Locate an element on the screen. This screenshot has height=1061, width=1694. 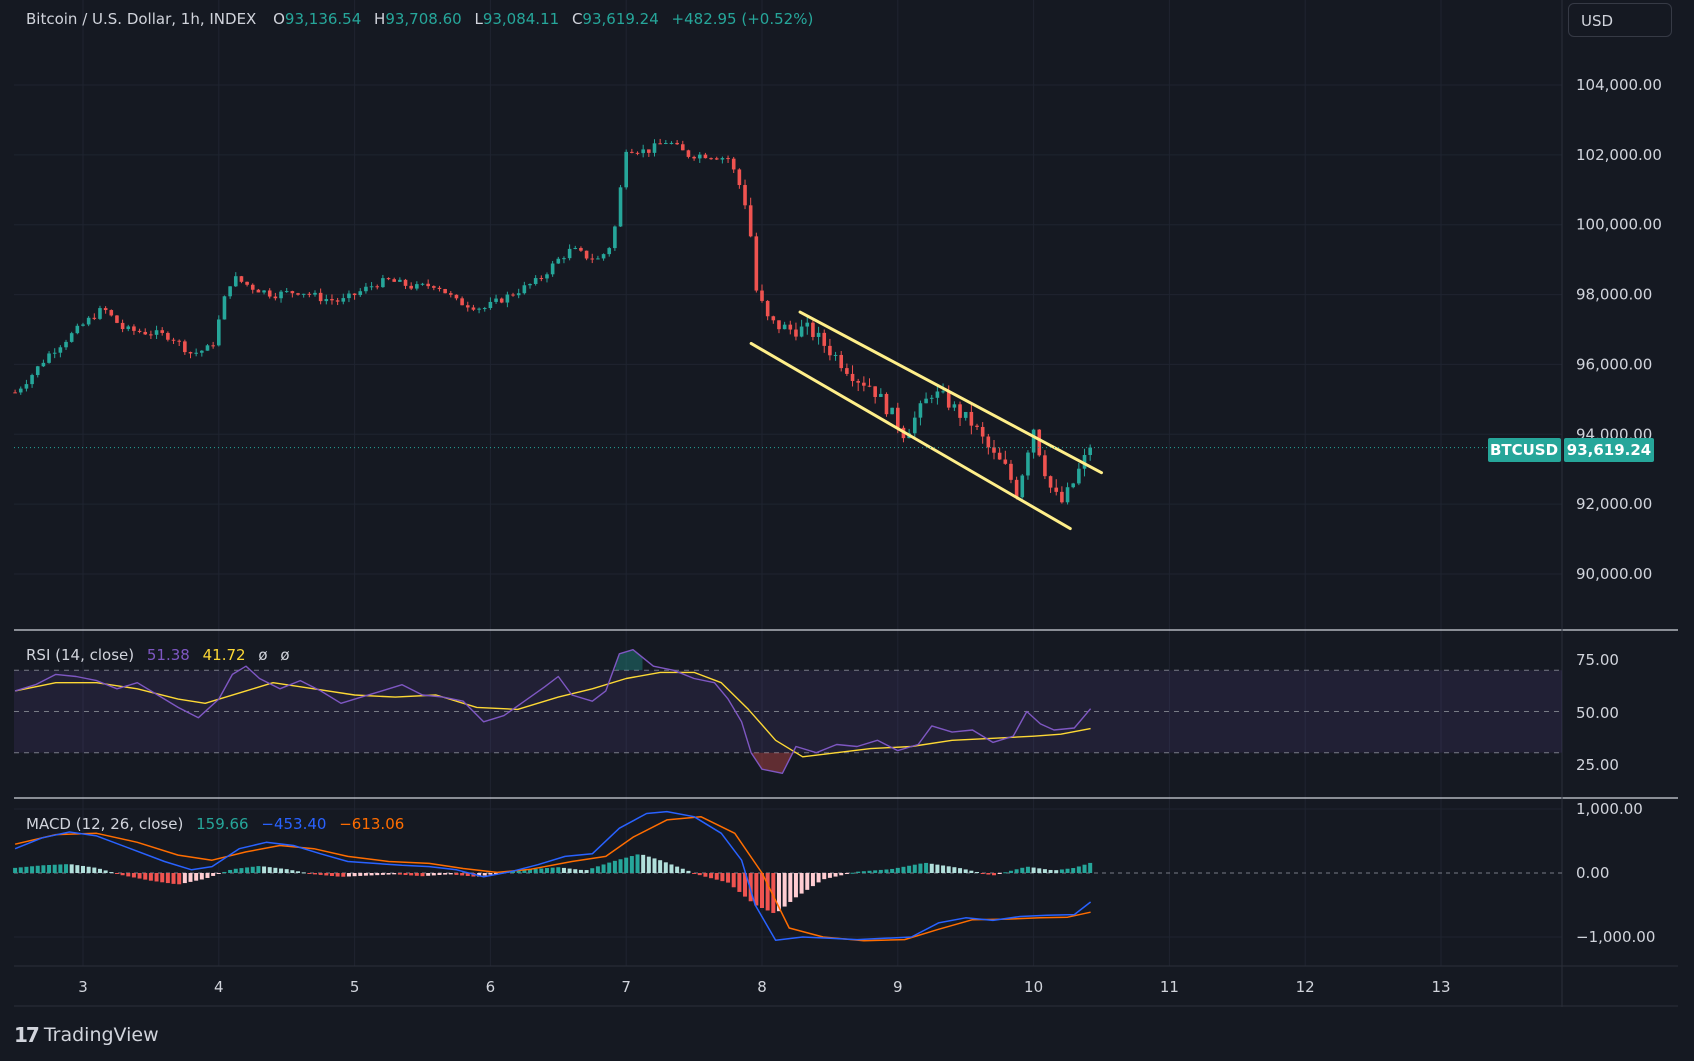
price-axis-label: 90,000.00 is located at coordinates (1614, 574).